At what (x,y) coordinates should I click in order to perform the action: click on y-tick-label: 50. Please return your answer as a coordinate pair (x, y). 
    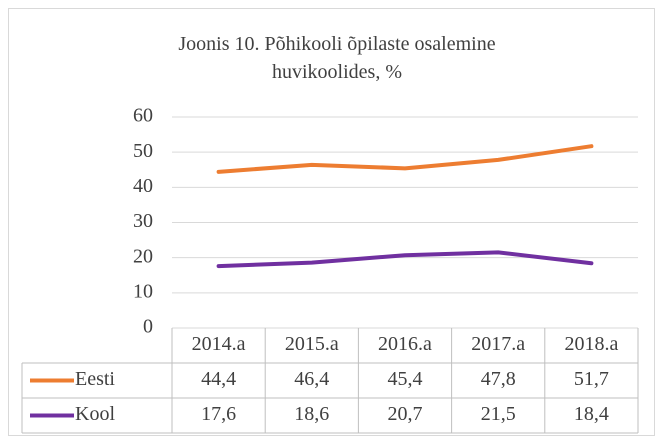
    Looking at the image, I should click on (143, 151).